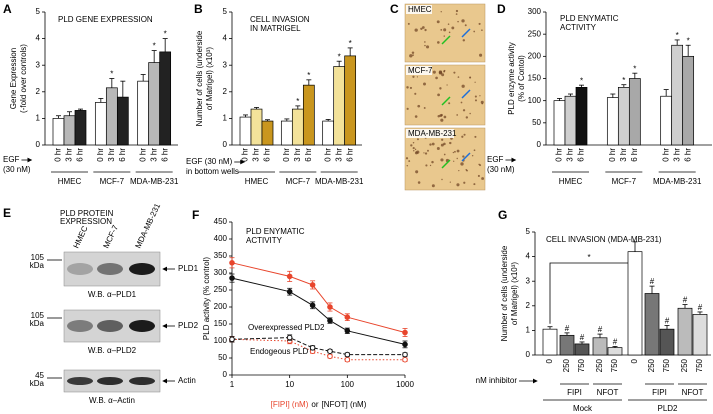  I want to click on y-tick-label: 5, so click(225, 11).